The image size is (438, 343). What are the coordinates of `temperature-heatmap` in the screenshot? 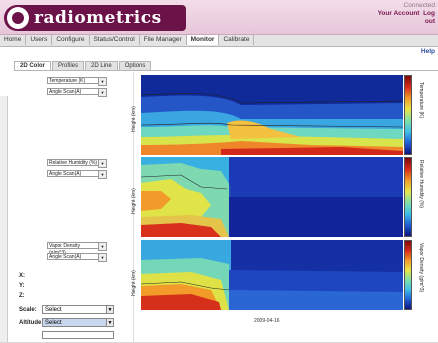 It's located at (272, 115).